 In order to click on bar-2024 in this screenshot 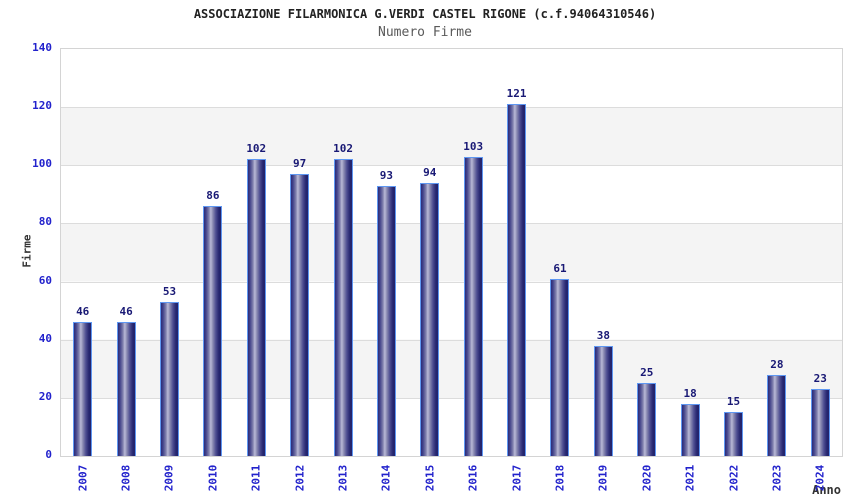, I will do `click(820, 422)`.